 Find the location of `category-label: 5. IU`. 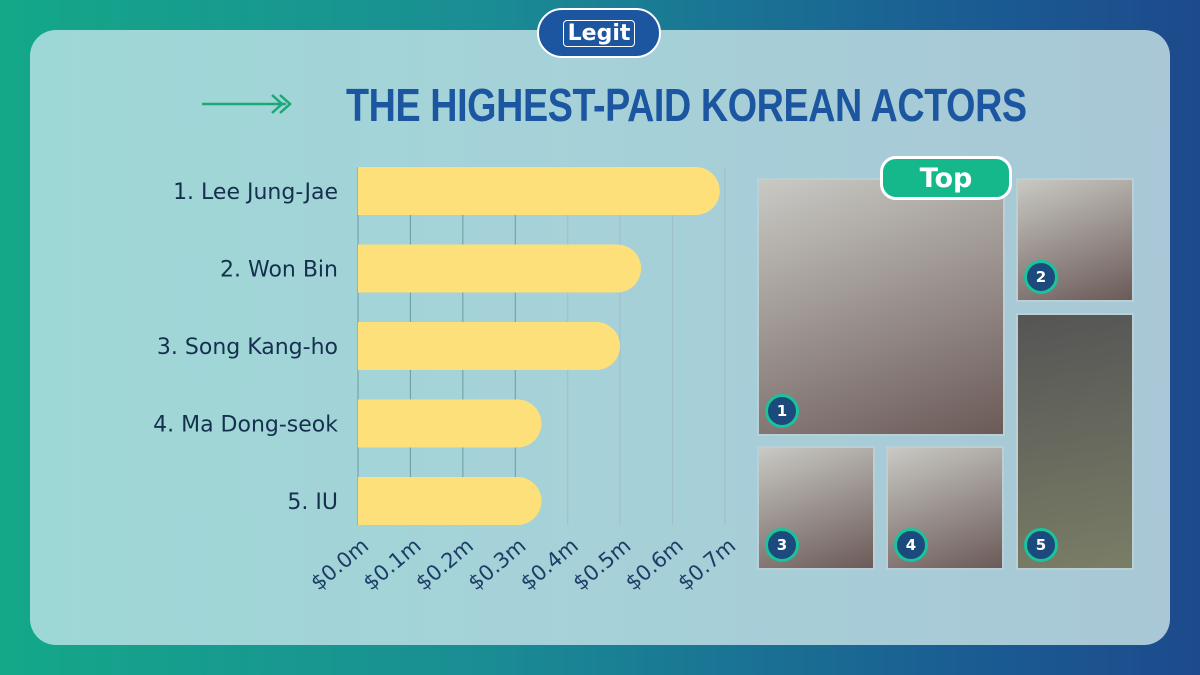

category-label: 5. IU is located at coordinates (312, 502).